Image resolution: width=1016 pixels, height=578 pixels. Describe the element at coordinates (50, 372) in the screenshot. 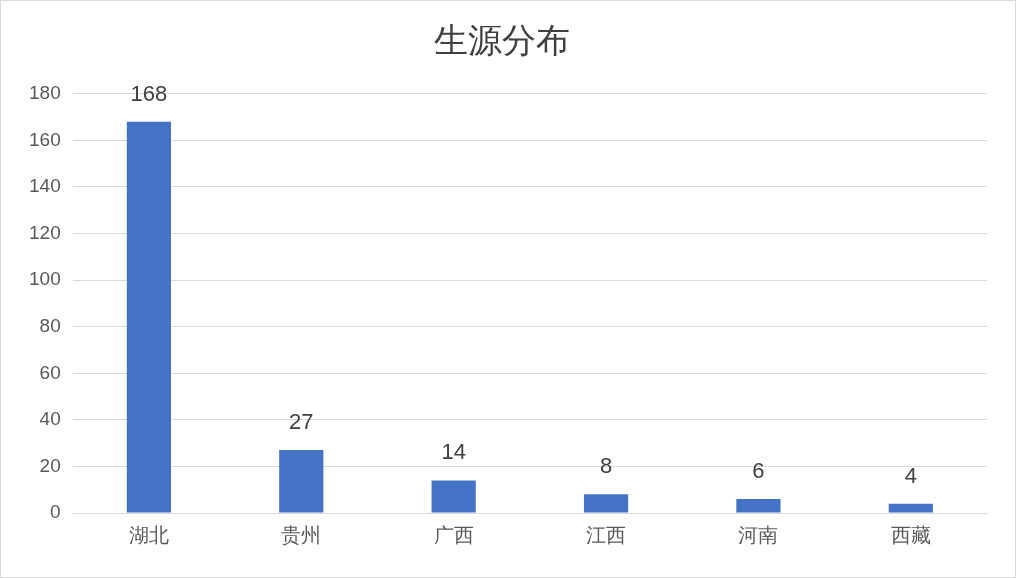

I see `y-tick-label: 60` at that location.